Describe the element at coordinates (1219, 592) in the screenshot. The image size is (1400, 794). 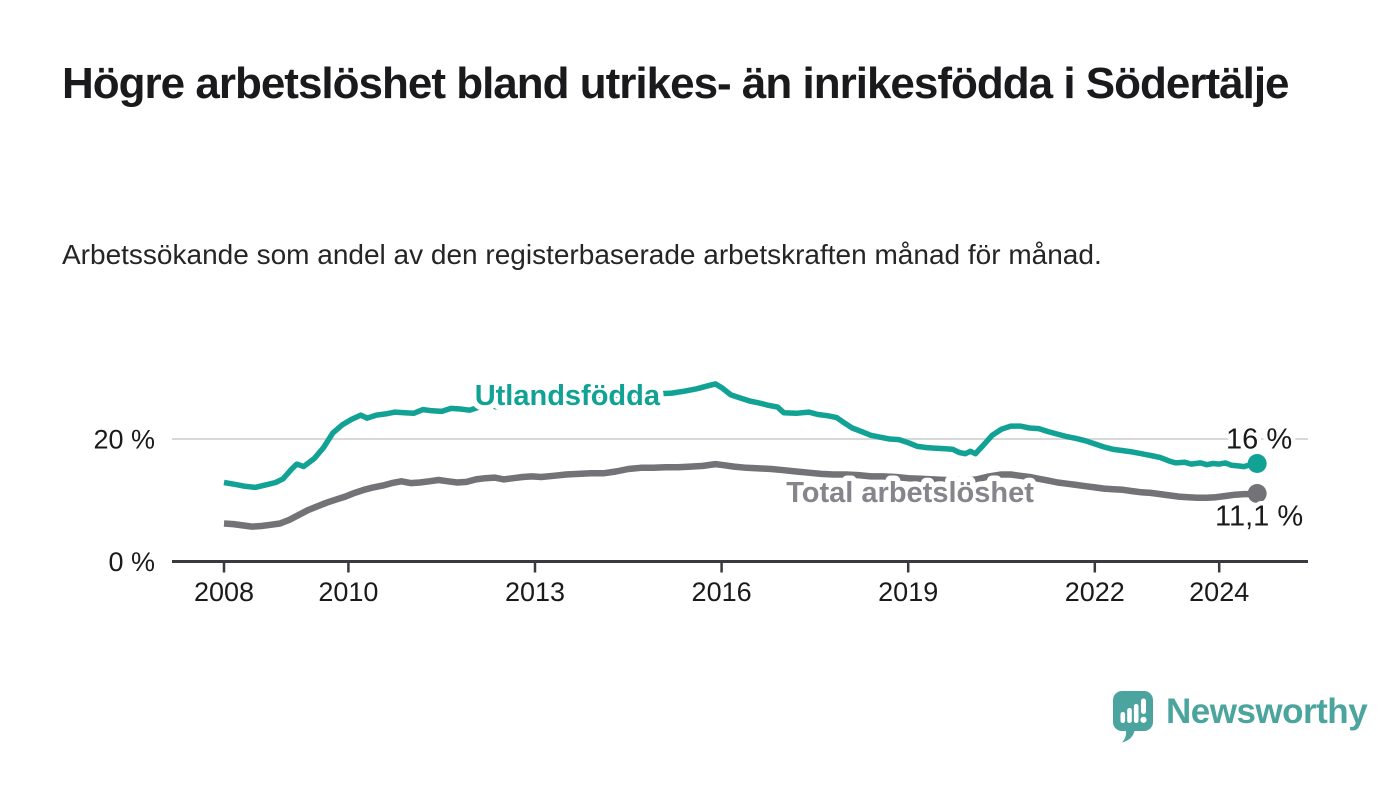
I see `x-tick-label: 2024` at that location.